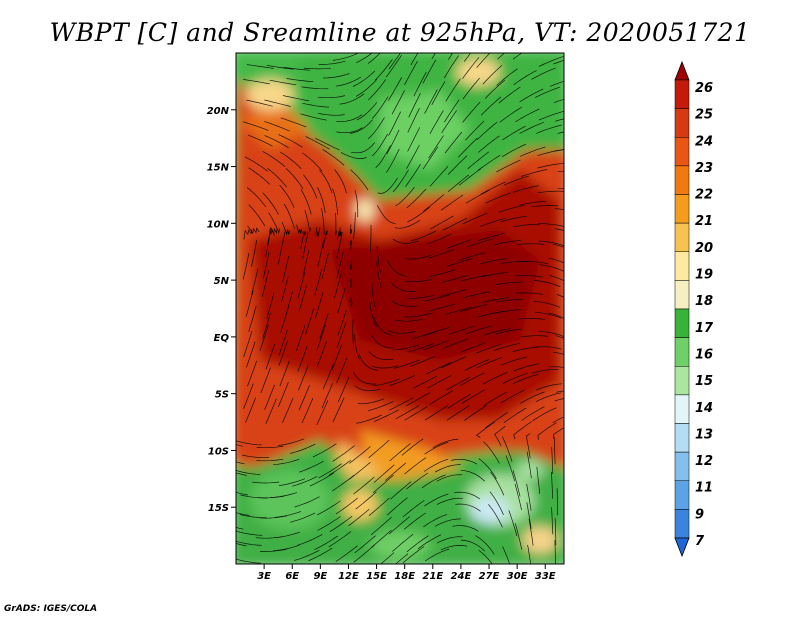  I want to click on x-tick-label: 33E, so click(545, 576).